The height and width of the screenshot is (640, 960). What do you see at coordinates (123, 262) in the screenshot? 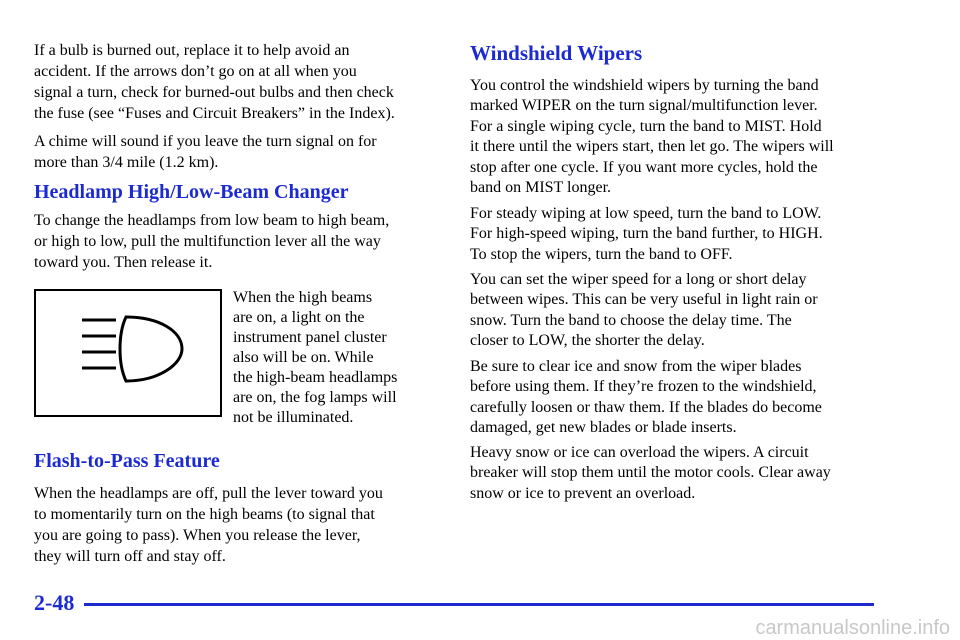
I see `text-line: toward you. Then release it.` at bounding box center [123, 262].